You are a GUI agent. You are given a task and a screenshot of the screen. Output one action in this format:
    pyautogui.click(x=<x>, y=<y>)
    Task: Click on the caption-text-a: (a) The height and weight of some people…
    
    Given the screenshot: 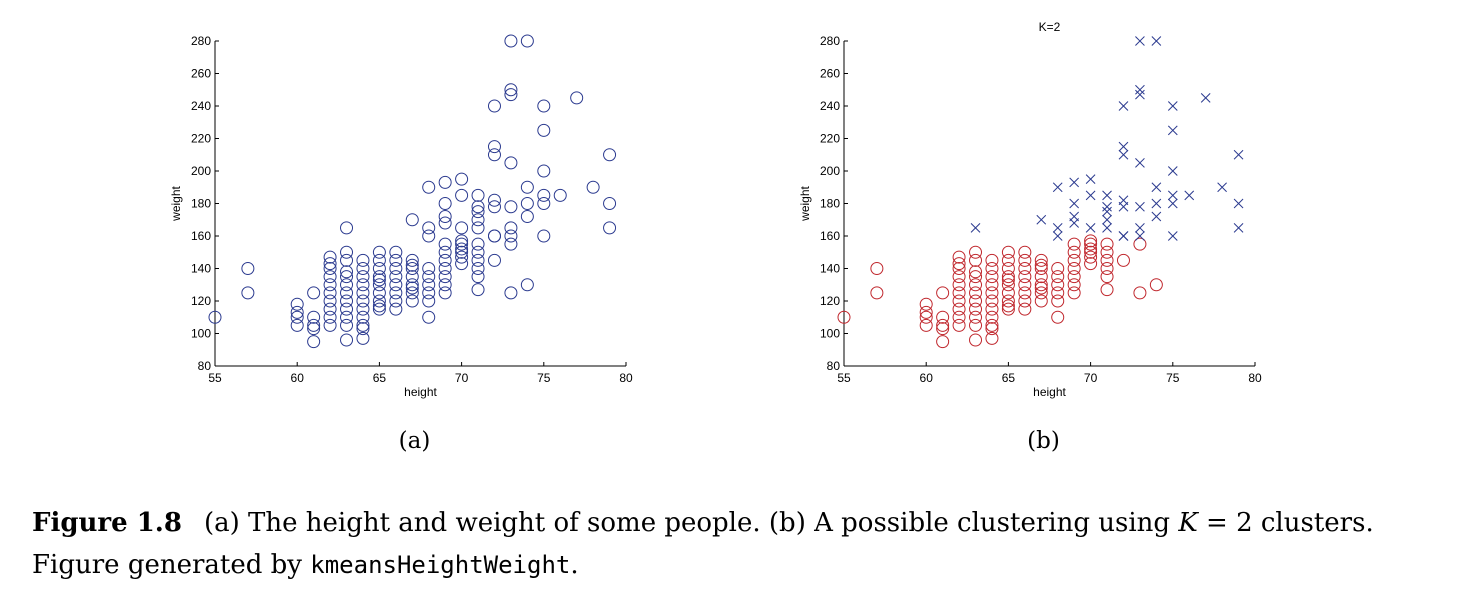 What is the action you would take?
    pyautogui.click(x=691, y=523)
    